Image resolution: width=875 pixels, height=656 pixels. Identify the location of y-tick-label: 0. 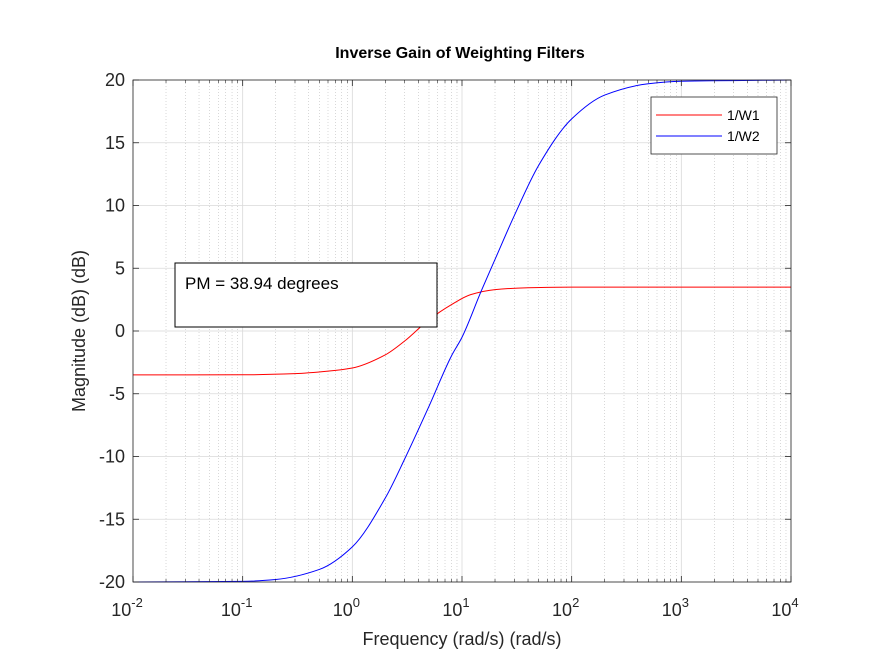
(120, 331).